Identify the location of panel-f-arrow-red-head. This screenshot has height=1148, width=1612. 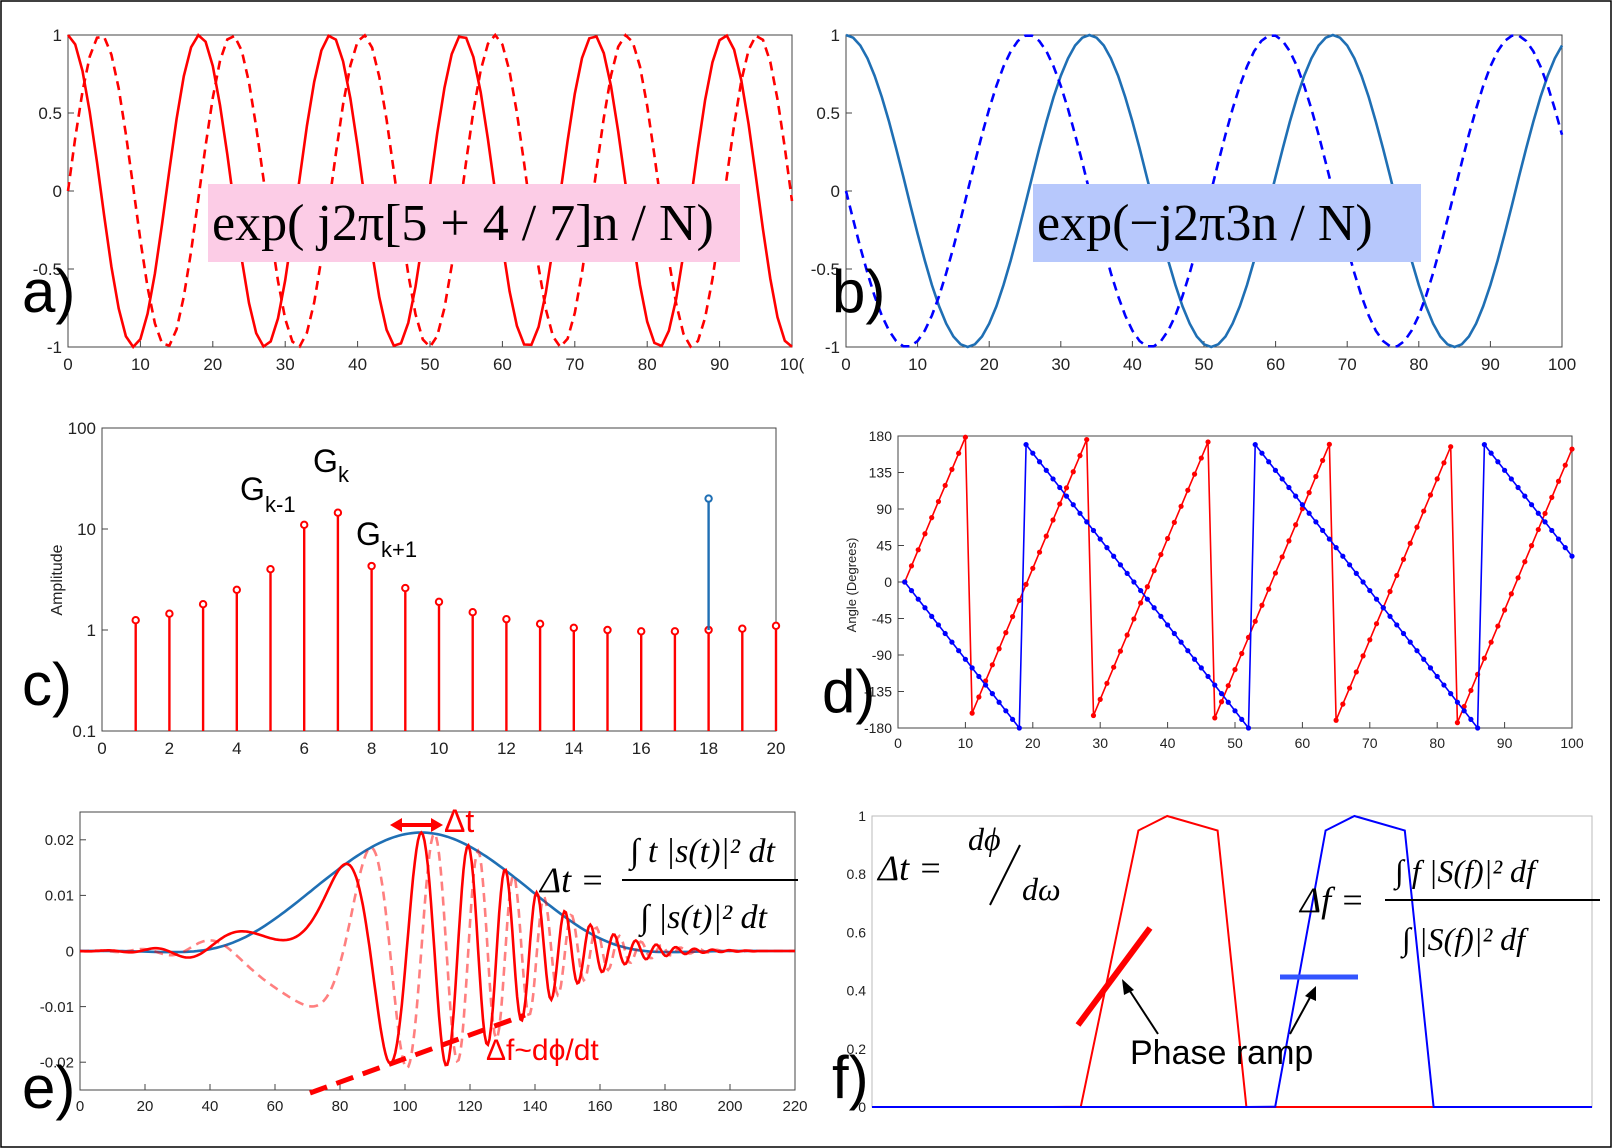
(1128, 987).